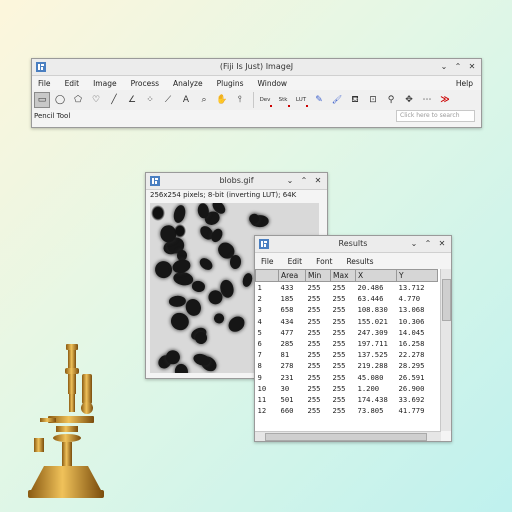 Image resolution: width=512 pixels, height=512 pixels. What do you see at coordinates (347, 298) in the screenshot?
I see `table-row: 2 185 255 255 63.446 4.770` at bounding box center [347, 298].